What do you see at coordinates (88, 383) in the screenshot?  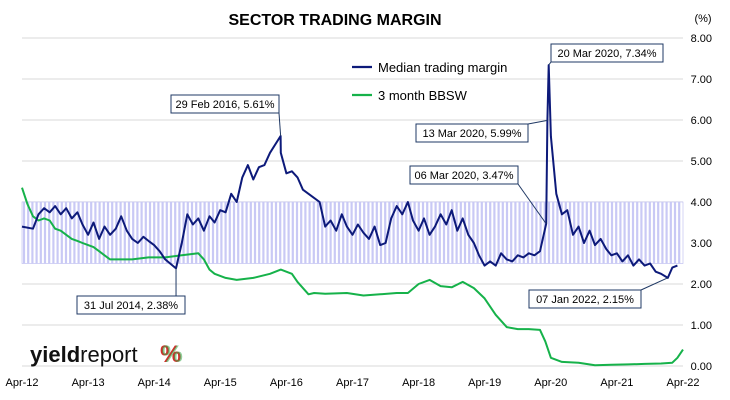 I see `x-tick-label: Apr-13` at bounding box center [88, 383].